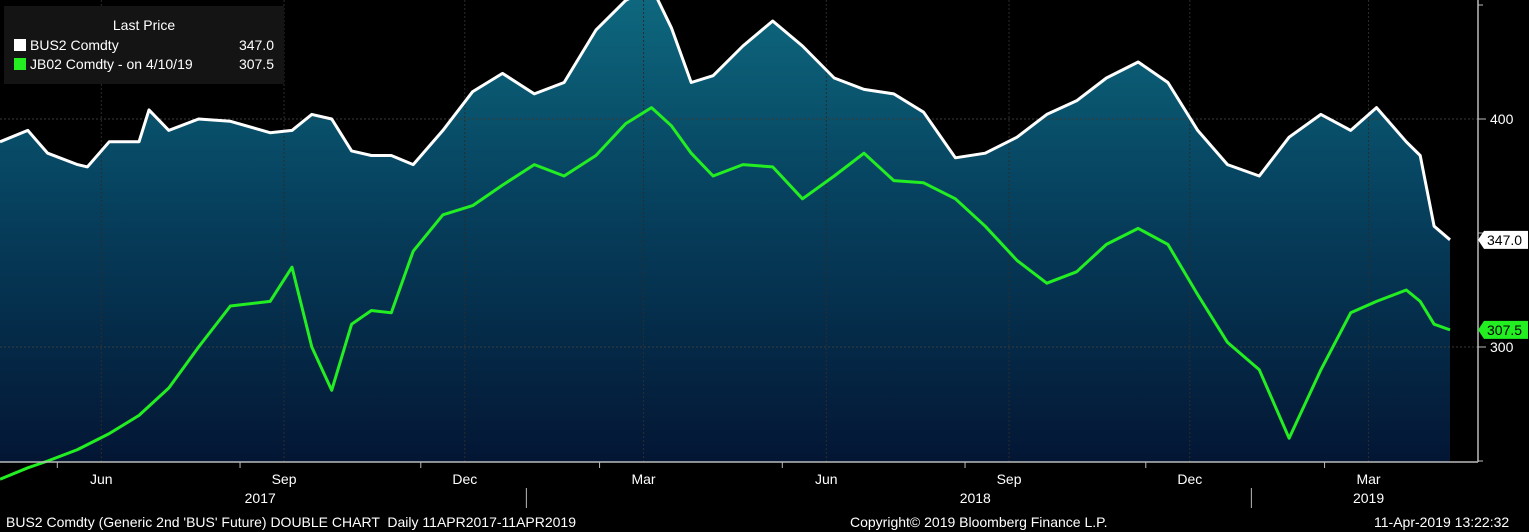 This screenshot has height=532, width=1529. What do you see at coordinates (20, 63) in the screenshot?
I see `legend-swatch-jb02` at bounding box center [20, 63].